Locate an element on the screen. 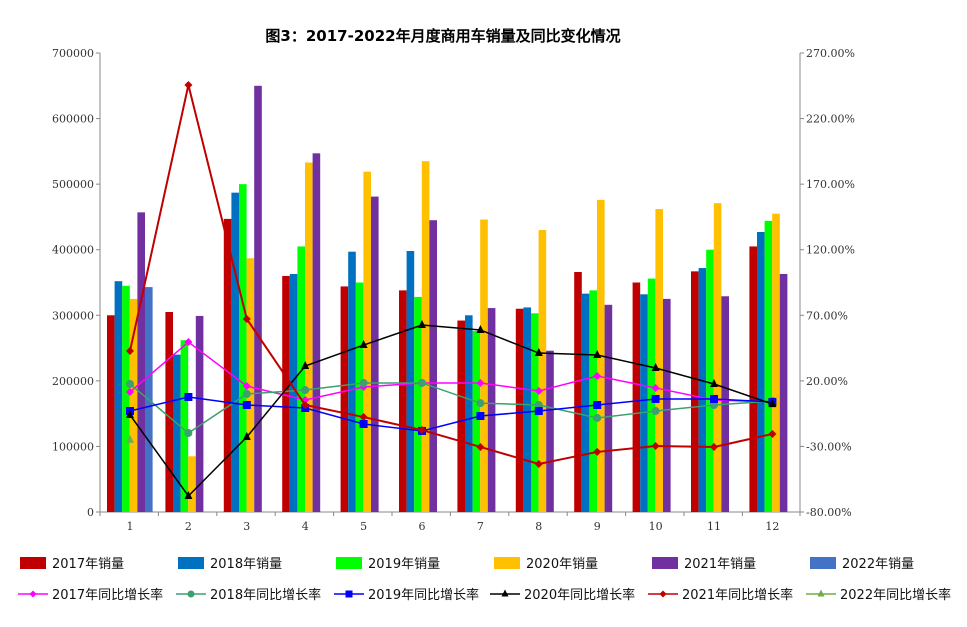 The height and width of the screenshot is (627, 967). left-tick-label: 500000 is located at coordinates (73, 184).